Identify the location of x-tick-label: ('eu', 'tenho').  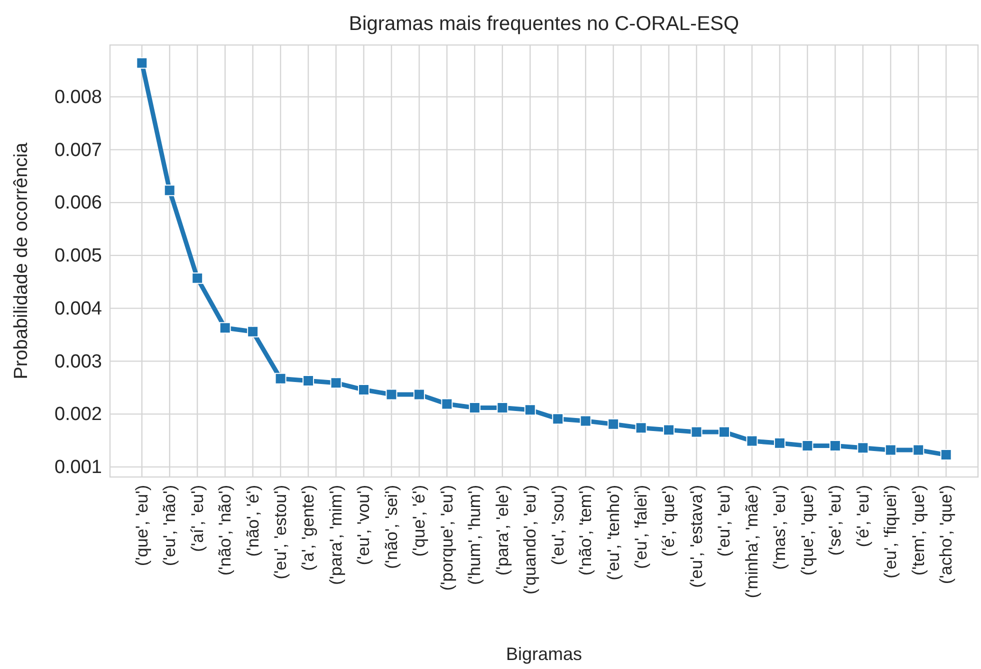
(613, 532).